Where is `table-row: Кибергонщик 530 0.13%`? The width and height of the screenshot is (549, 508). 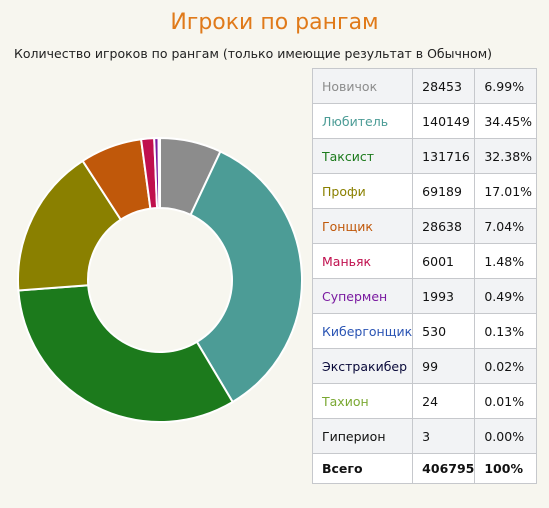
table-row: Кибергонщик 530 0.13% is located at coordinates (424, 331).